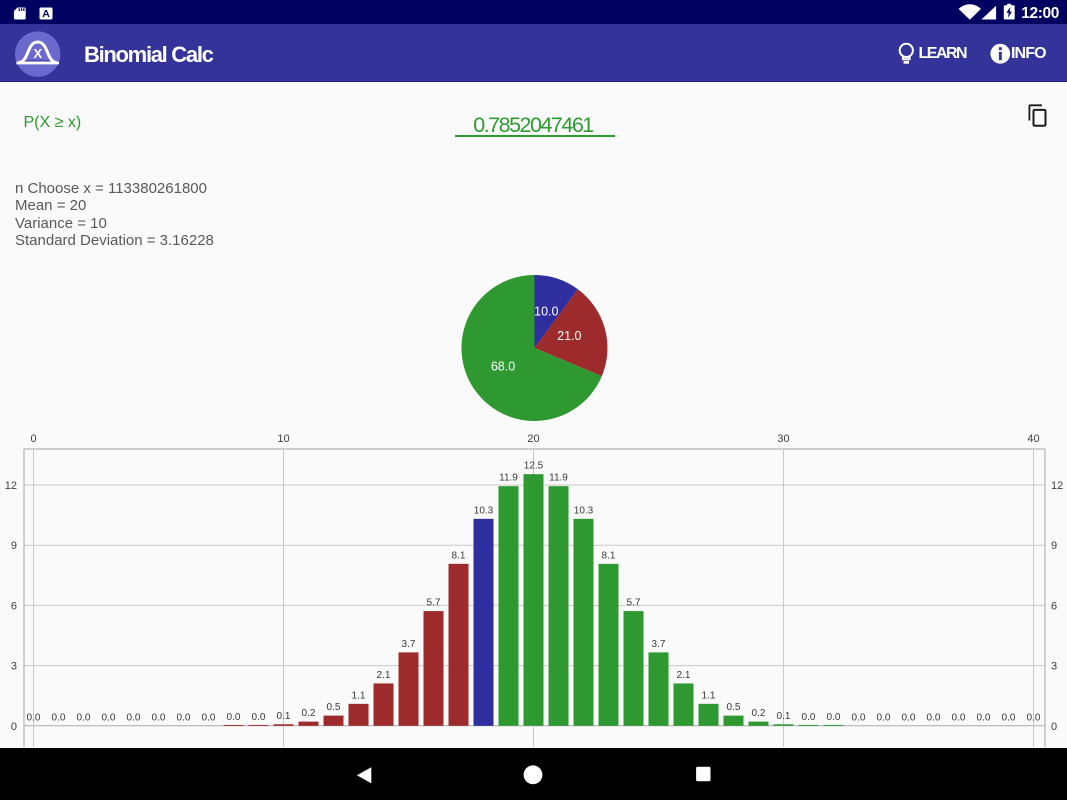  I want to click on svg-text: 30, so click(783, 439).